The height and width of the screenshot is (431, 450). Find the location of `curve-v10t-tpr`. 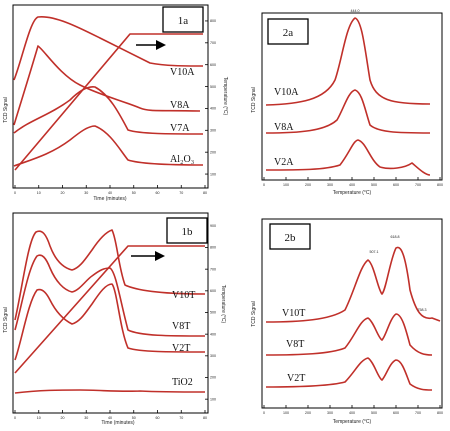

curve-v10t-tpr is located at coordinates (353, 284).